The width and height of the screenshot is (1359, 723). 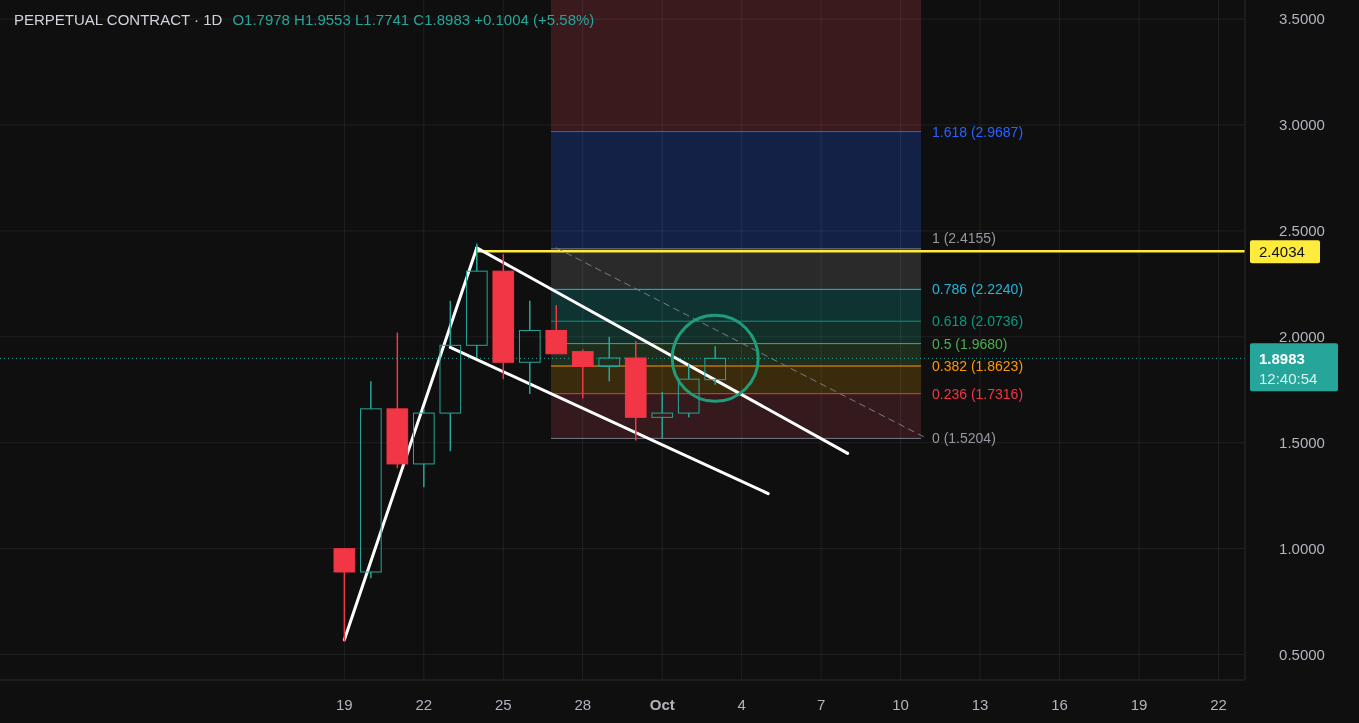 I want to click on y-tick-label: 2.5000, so click(x=1302, y=230).